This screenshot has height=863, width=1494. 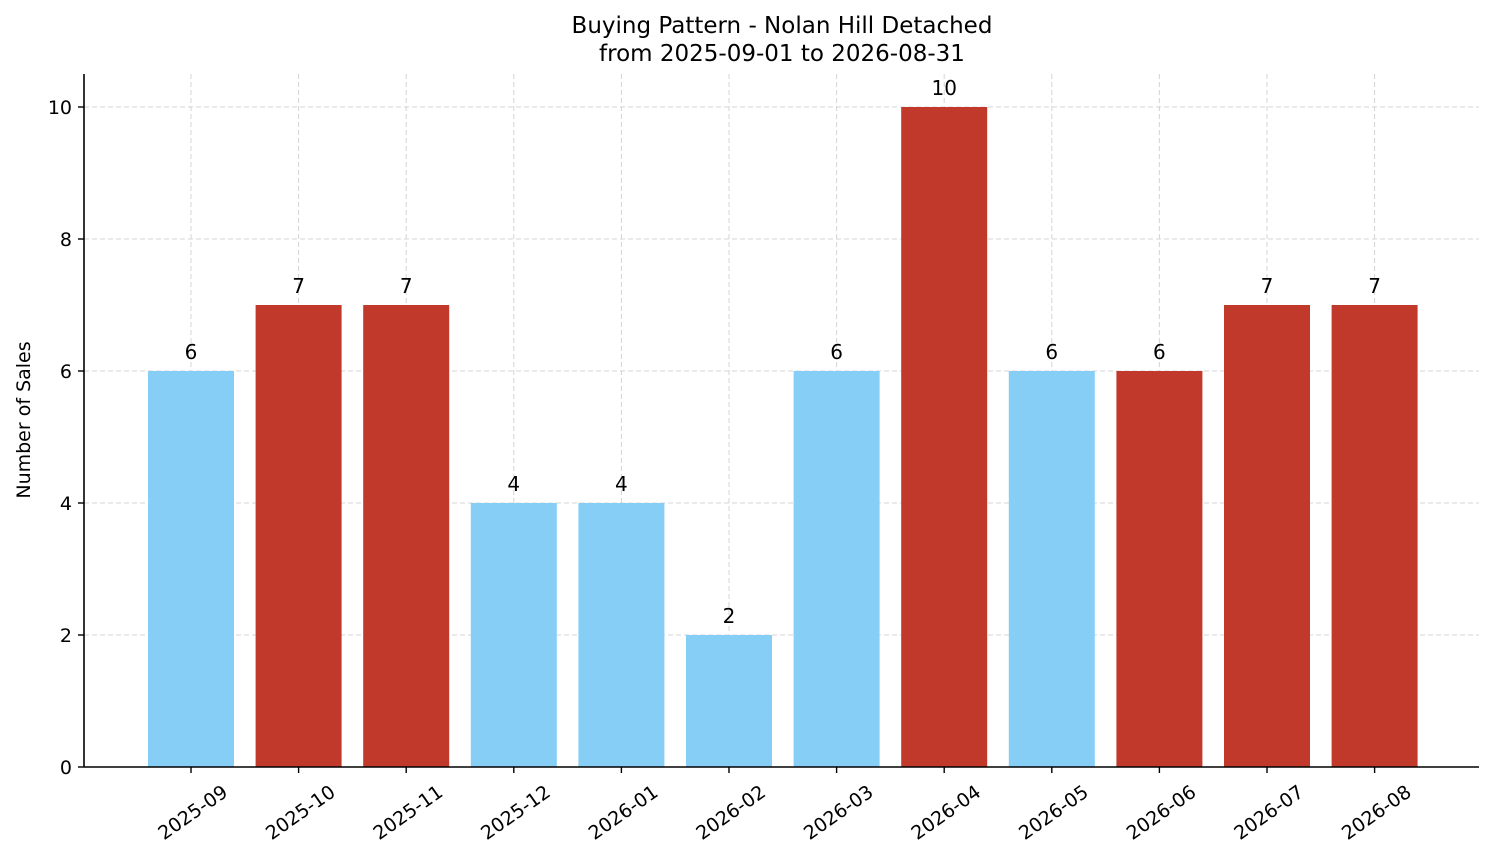 I want to click on chart-subtitle: from 2025-09-01 to 2026-08-31, so click(x=782, y=54).